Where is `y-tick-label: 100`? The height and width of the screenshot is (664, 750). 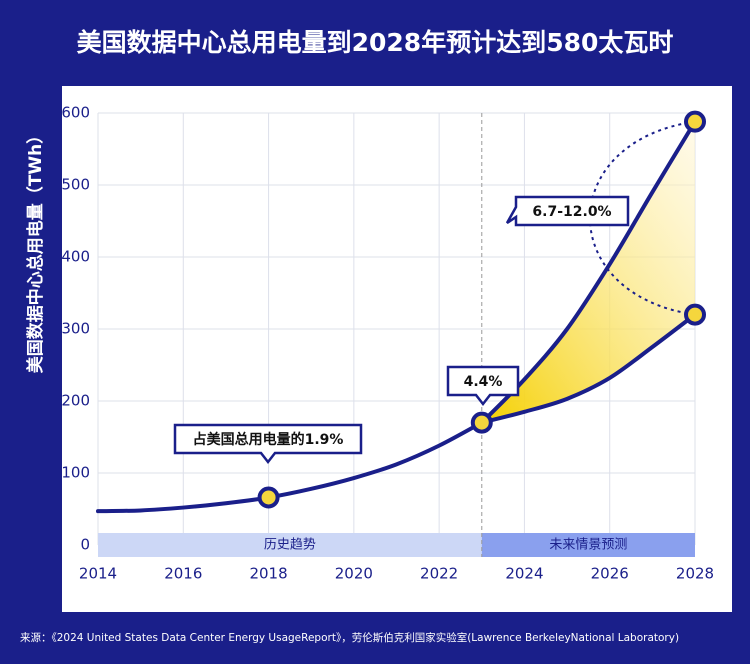 y-tick-label: 100 is located at coordinates (75, 473).